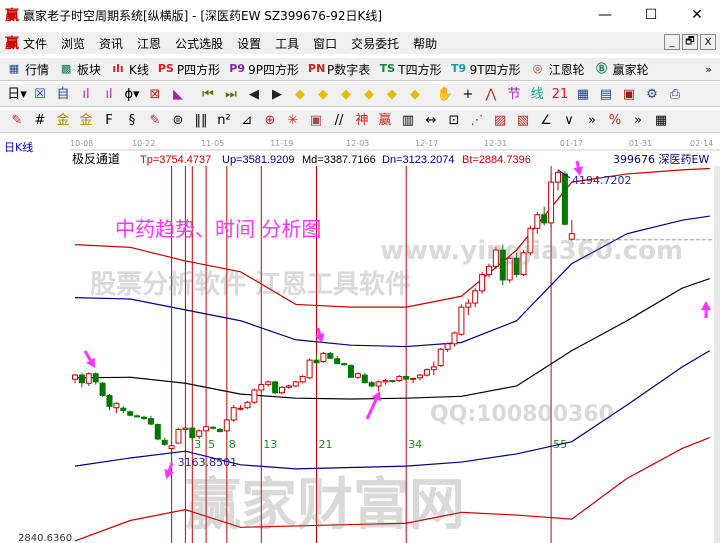  What do you see at coordinates (178, 120) in the screenshot?
I see `circle-icon: ⊜` at bounding box center [178, 120].